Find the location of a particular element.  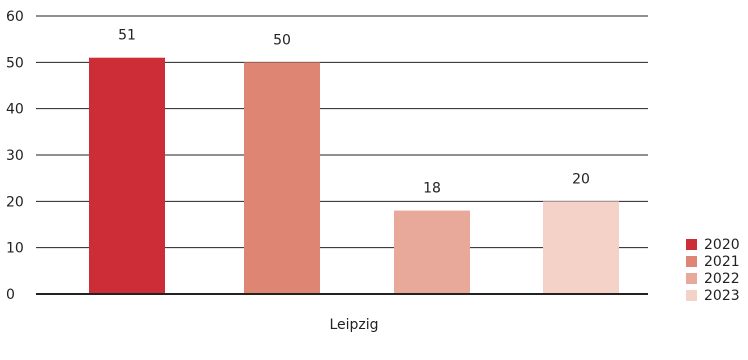

legend-label-2020: 2020 is located at coordinates (722, 245).